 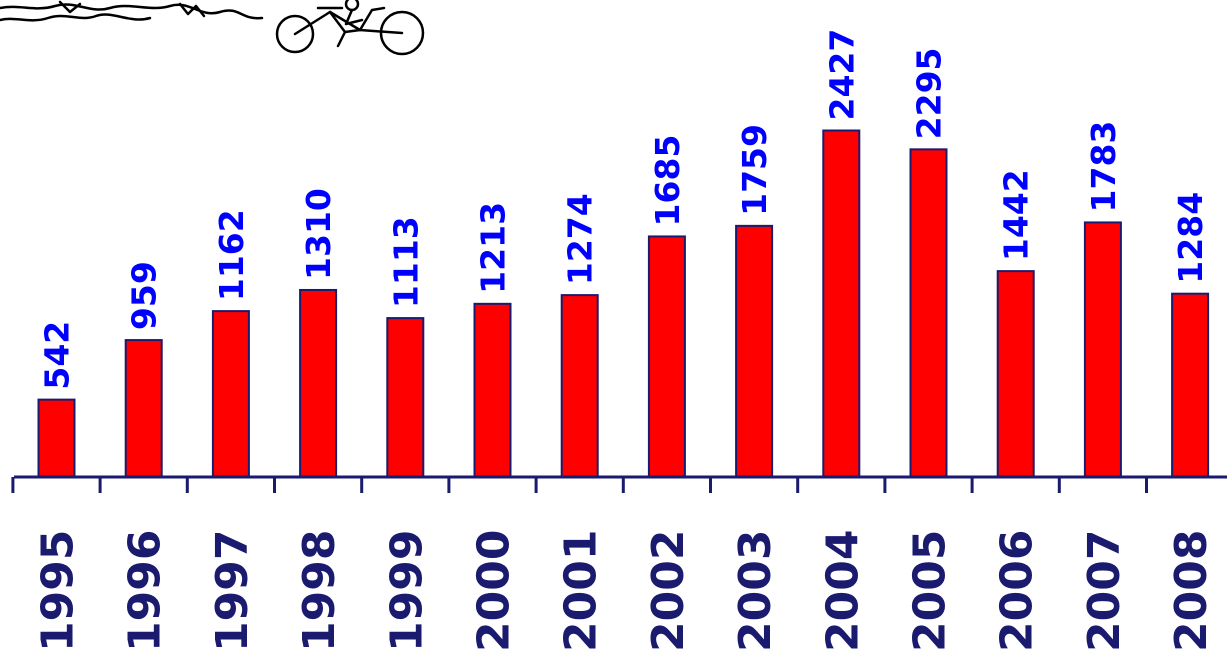 What do you see at coordinates (494, 591) in the screenshot?
I see `x-tick-label-2000: 2000` at bounding box center [494, 591].